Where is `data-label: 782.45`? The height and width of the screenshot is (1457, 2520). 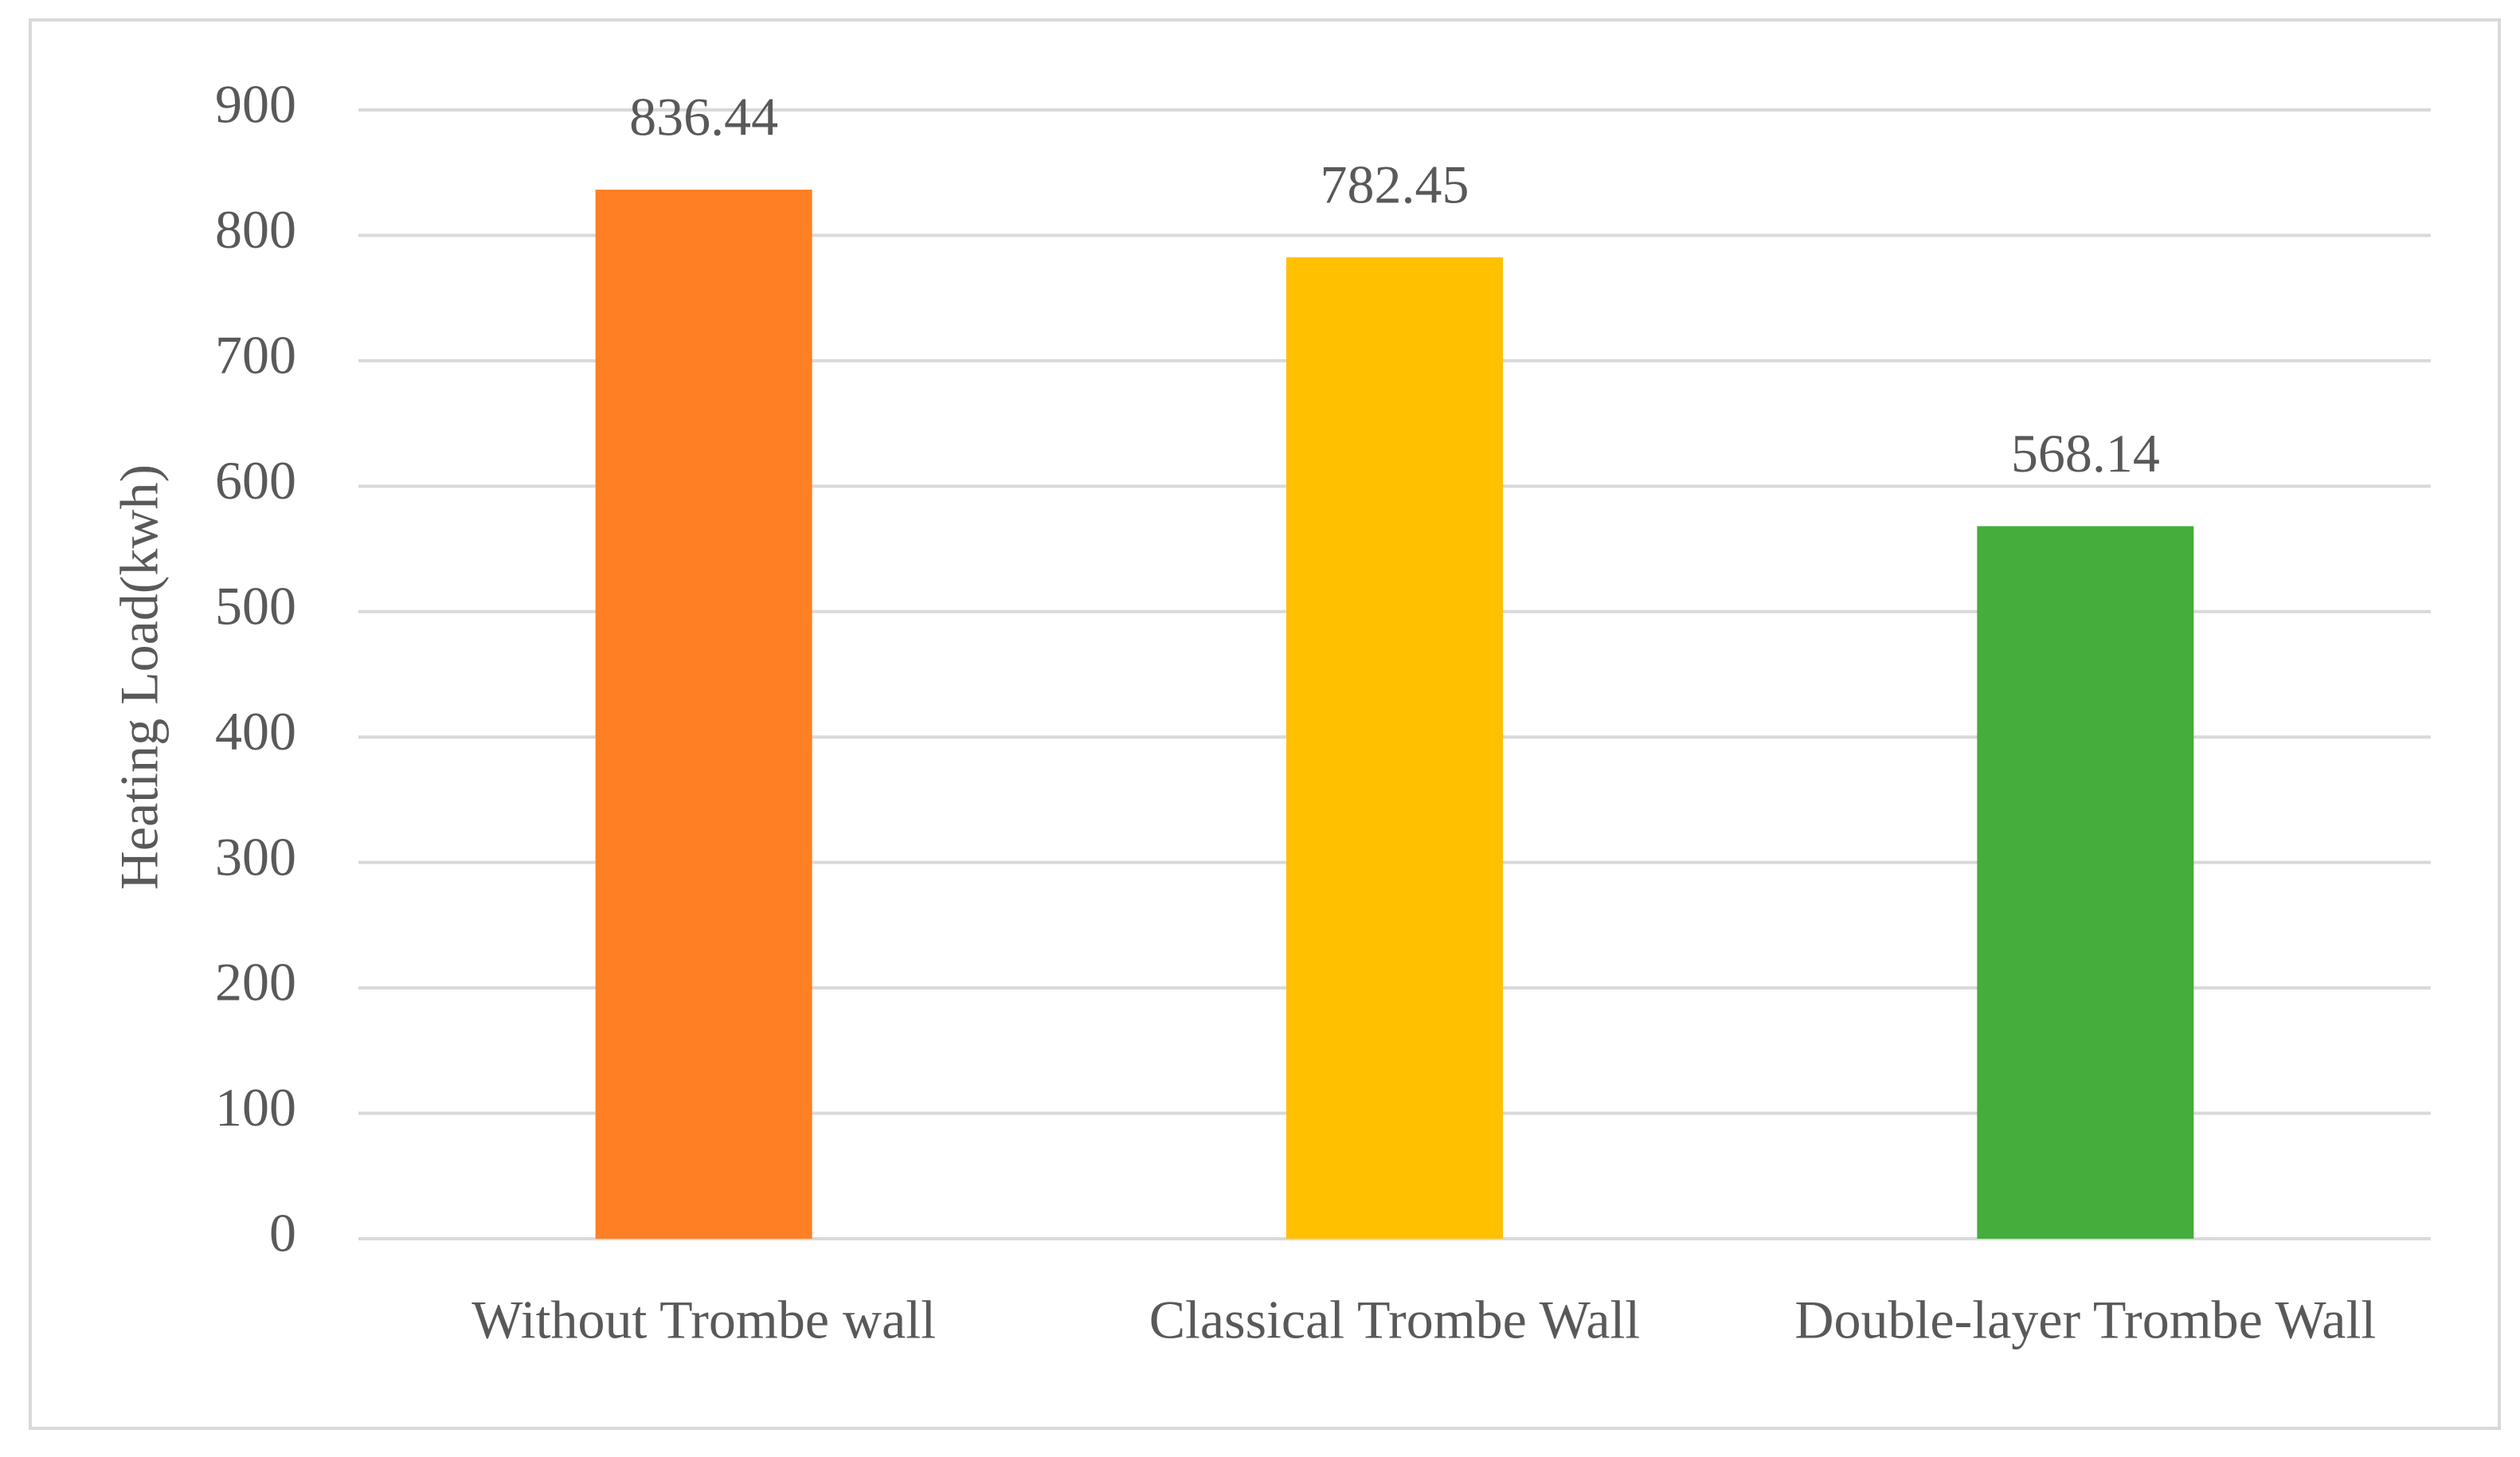
data-label: 782.45 is located at coordinates (1395, 185).